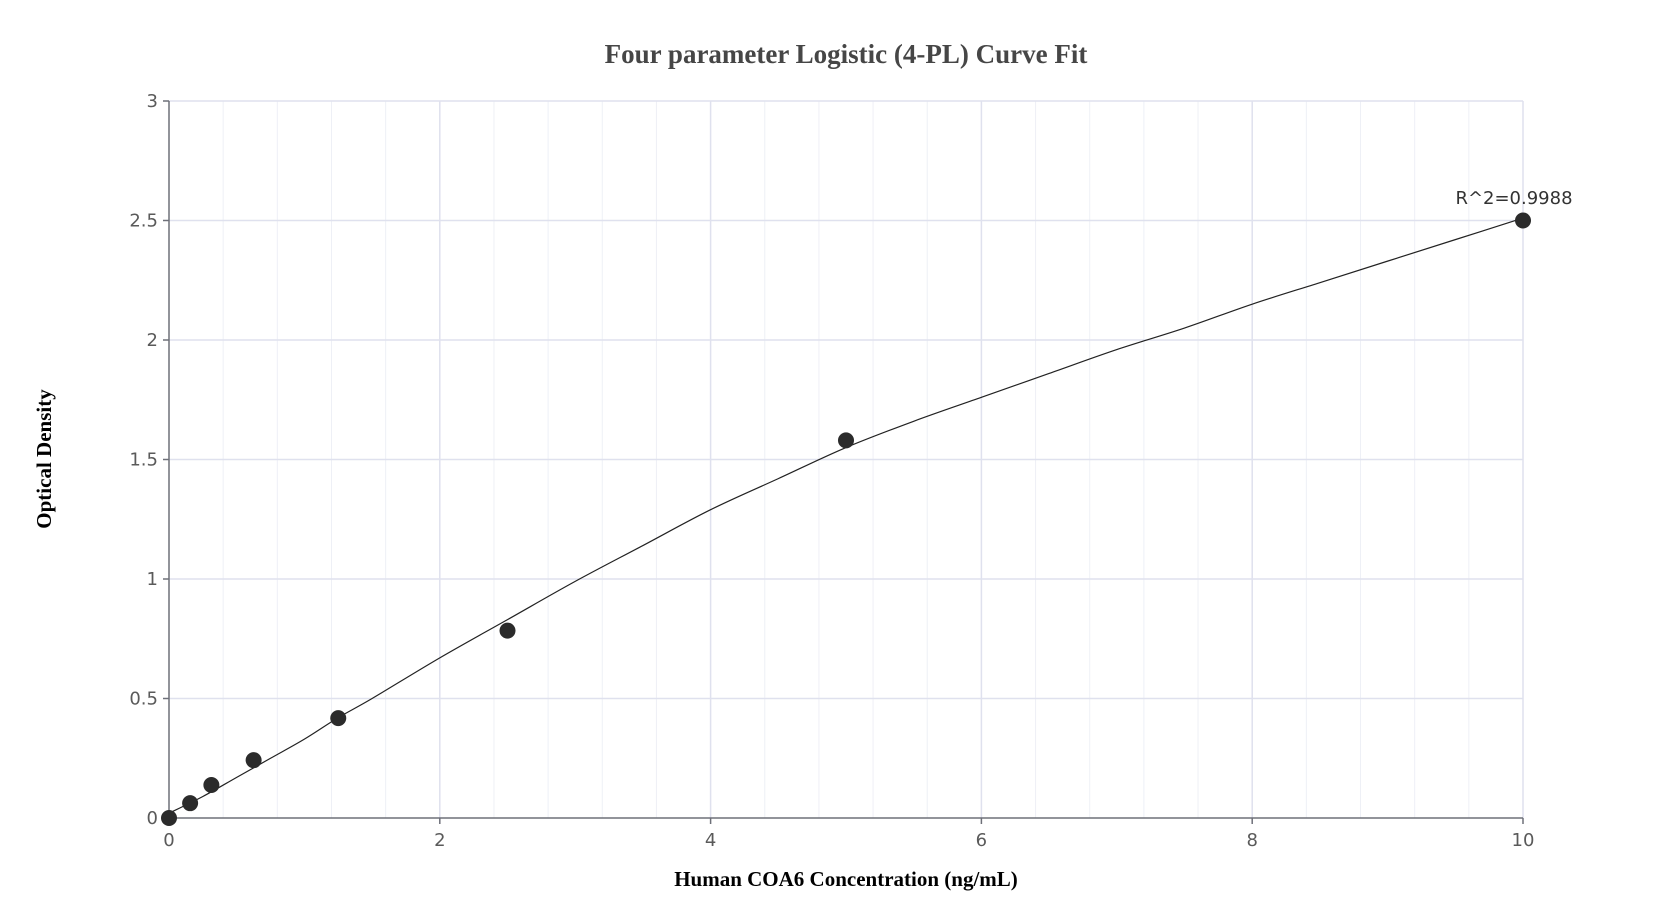 Image resolution: width=1673 pixels, height=924 pixels. I want to click on y-tick-label: 1, so click(152, 579).